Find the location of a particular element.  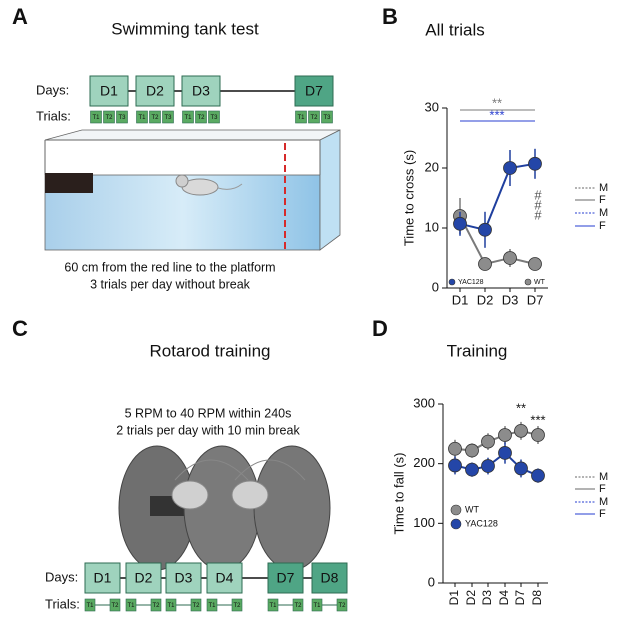

y-tick-label: 20 is located at coordinates (432, 166).